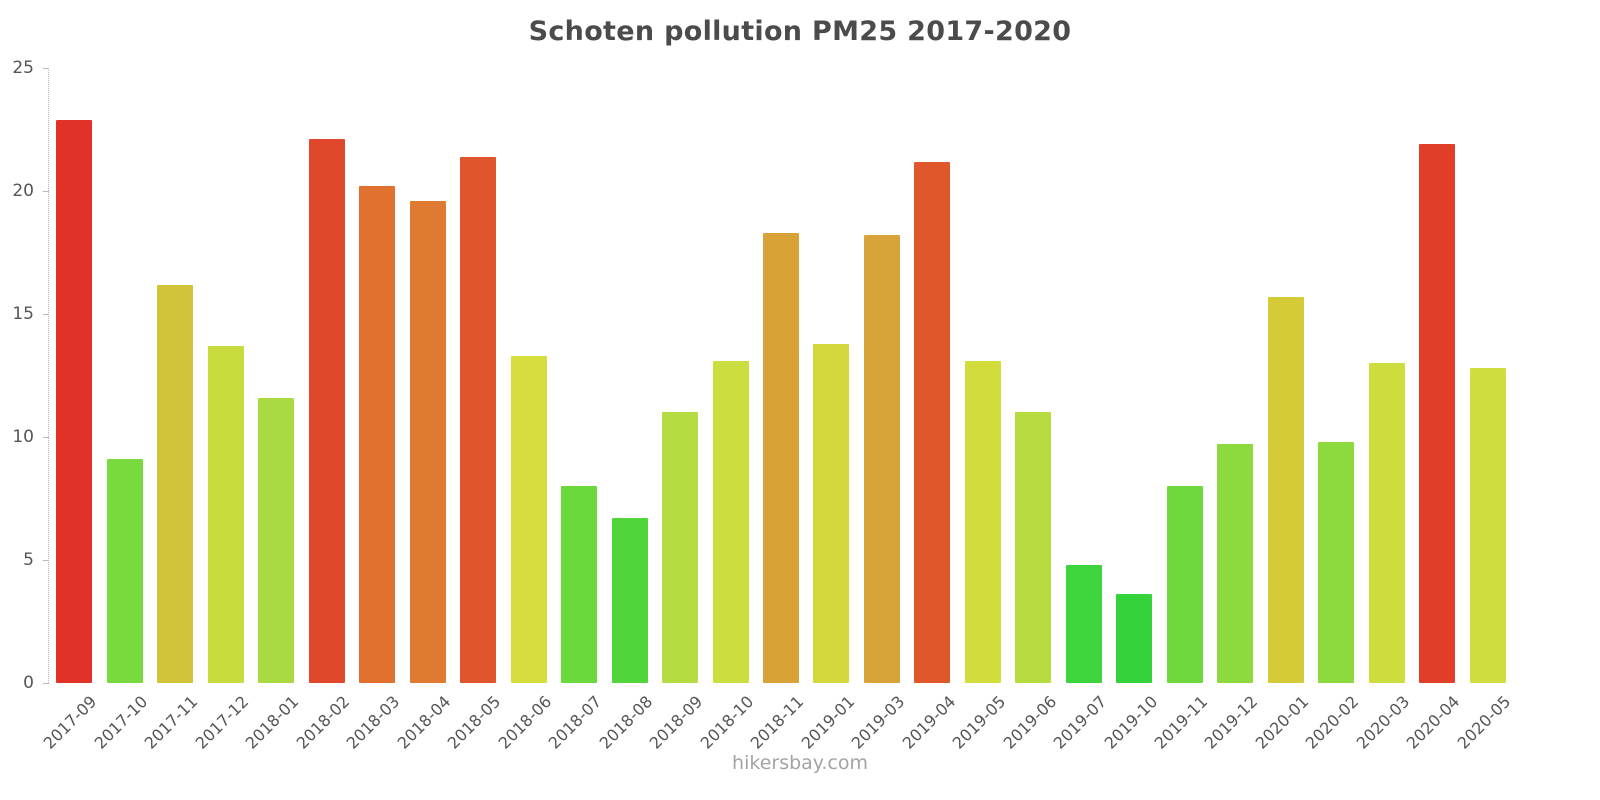 The width and height of the screenshot is (1600, 800). What do you see at coordinates (23, 314) in the screenshot?
I see `y-axis-label: 15` at bounding box center [23, 314].